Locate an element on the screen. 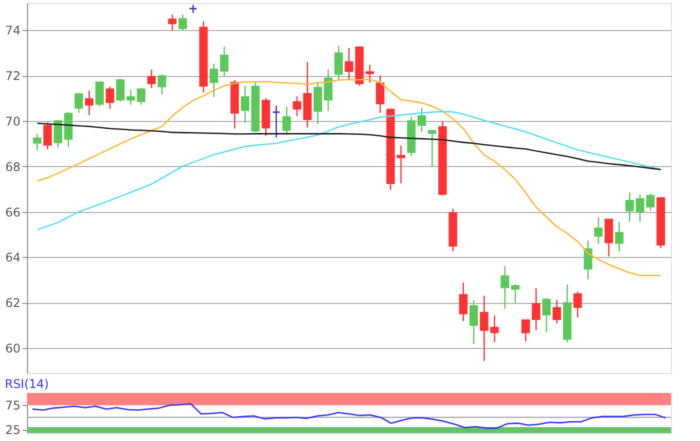 The height and width of the screenshot is (441, 700). y-tick-label: 62 is located at coordinates (12, 303).